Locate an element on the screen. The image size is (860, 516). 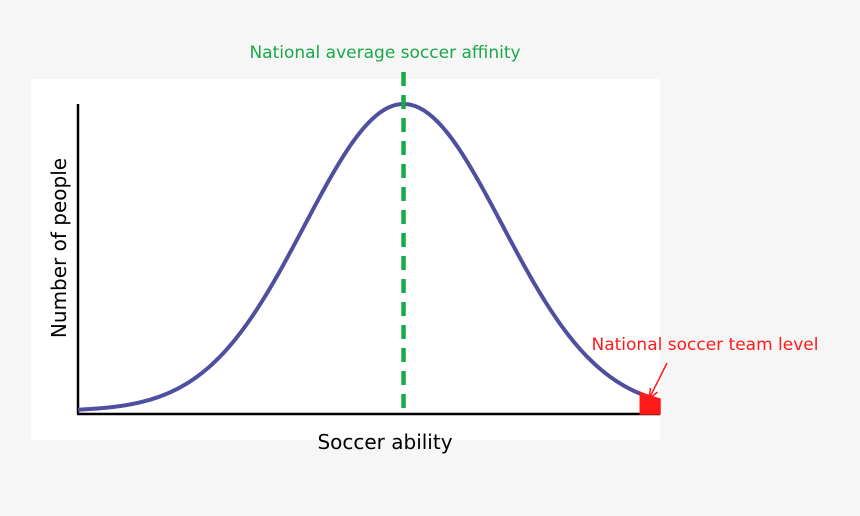
national-team-arrow-shaft is located at coordinates (658, 381).